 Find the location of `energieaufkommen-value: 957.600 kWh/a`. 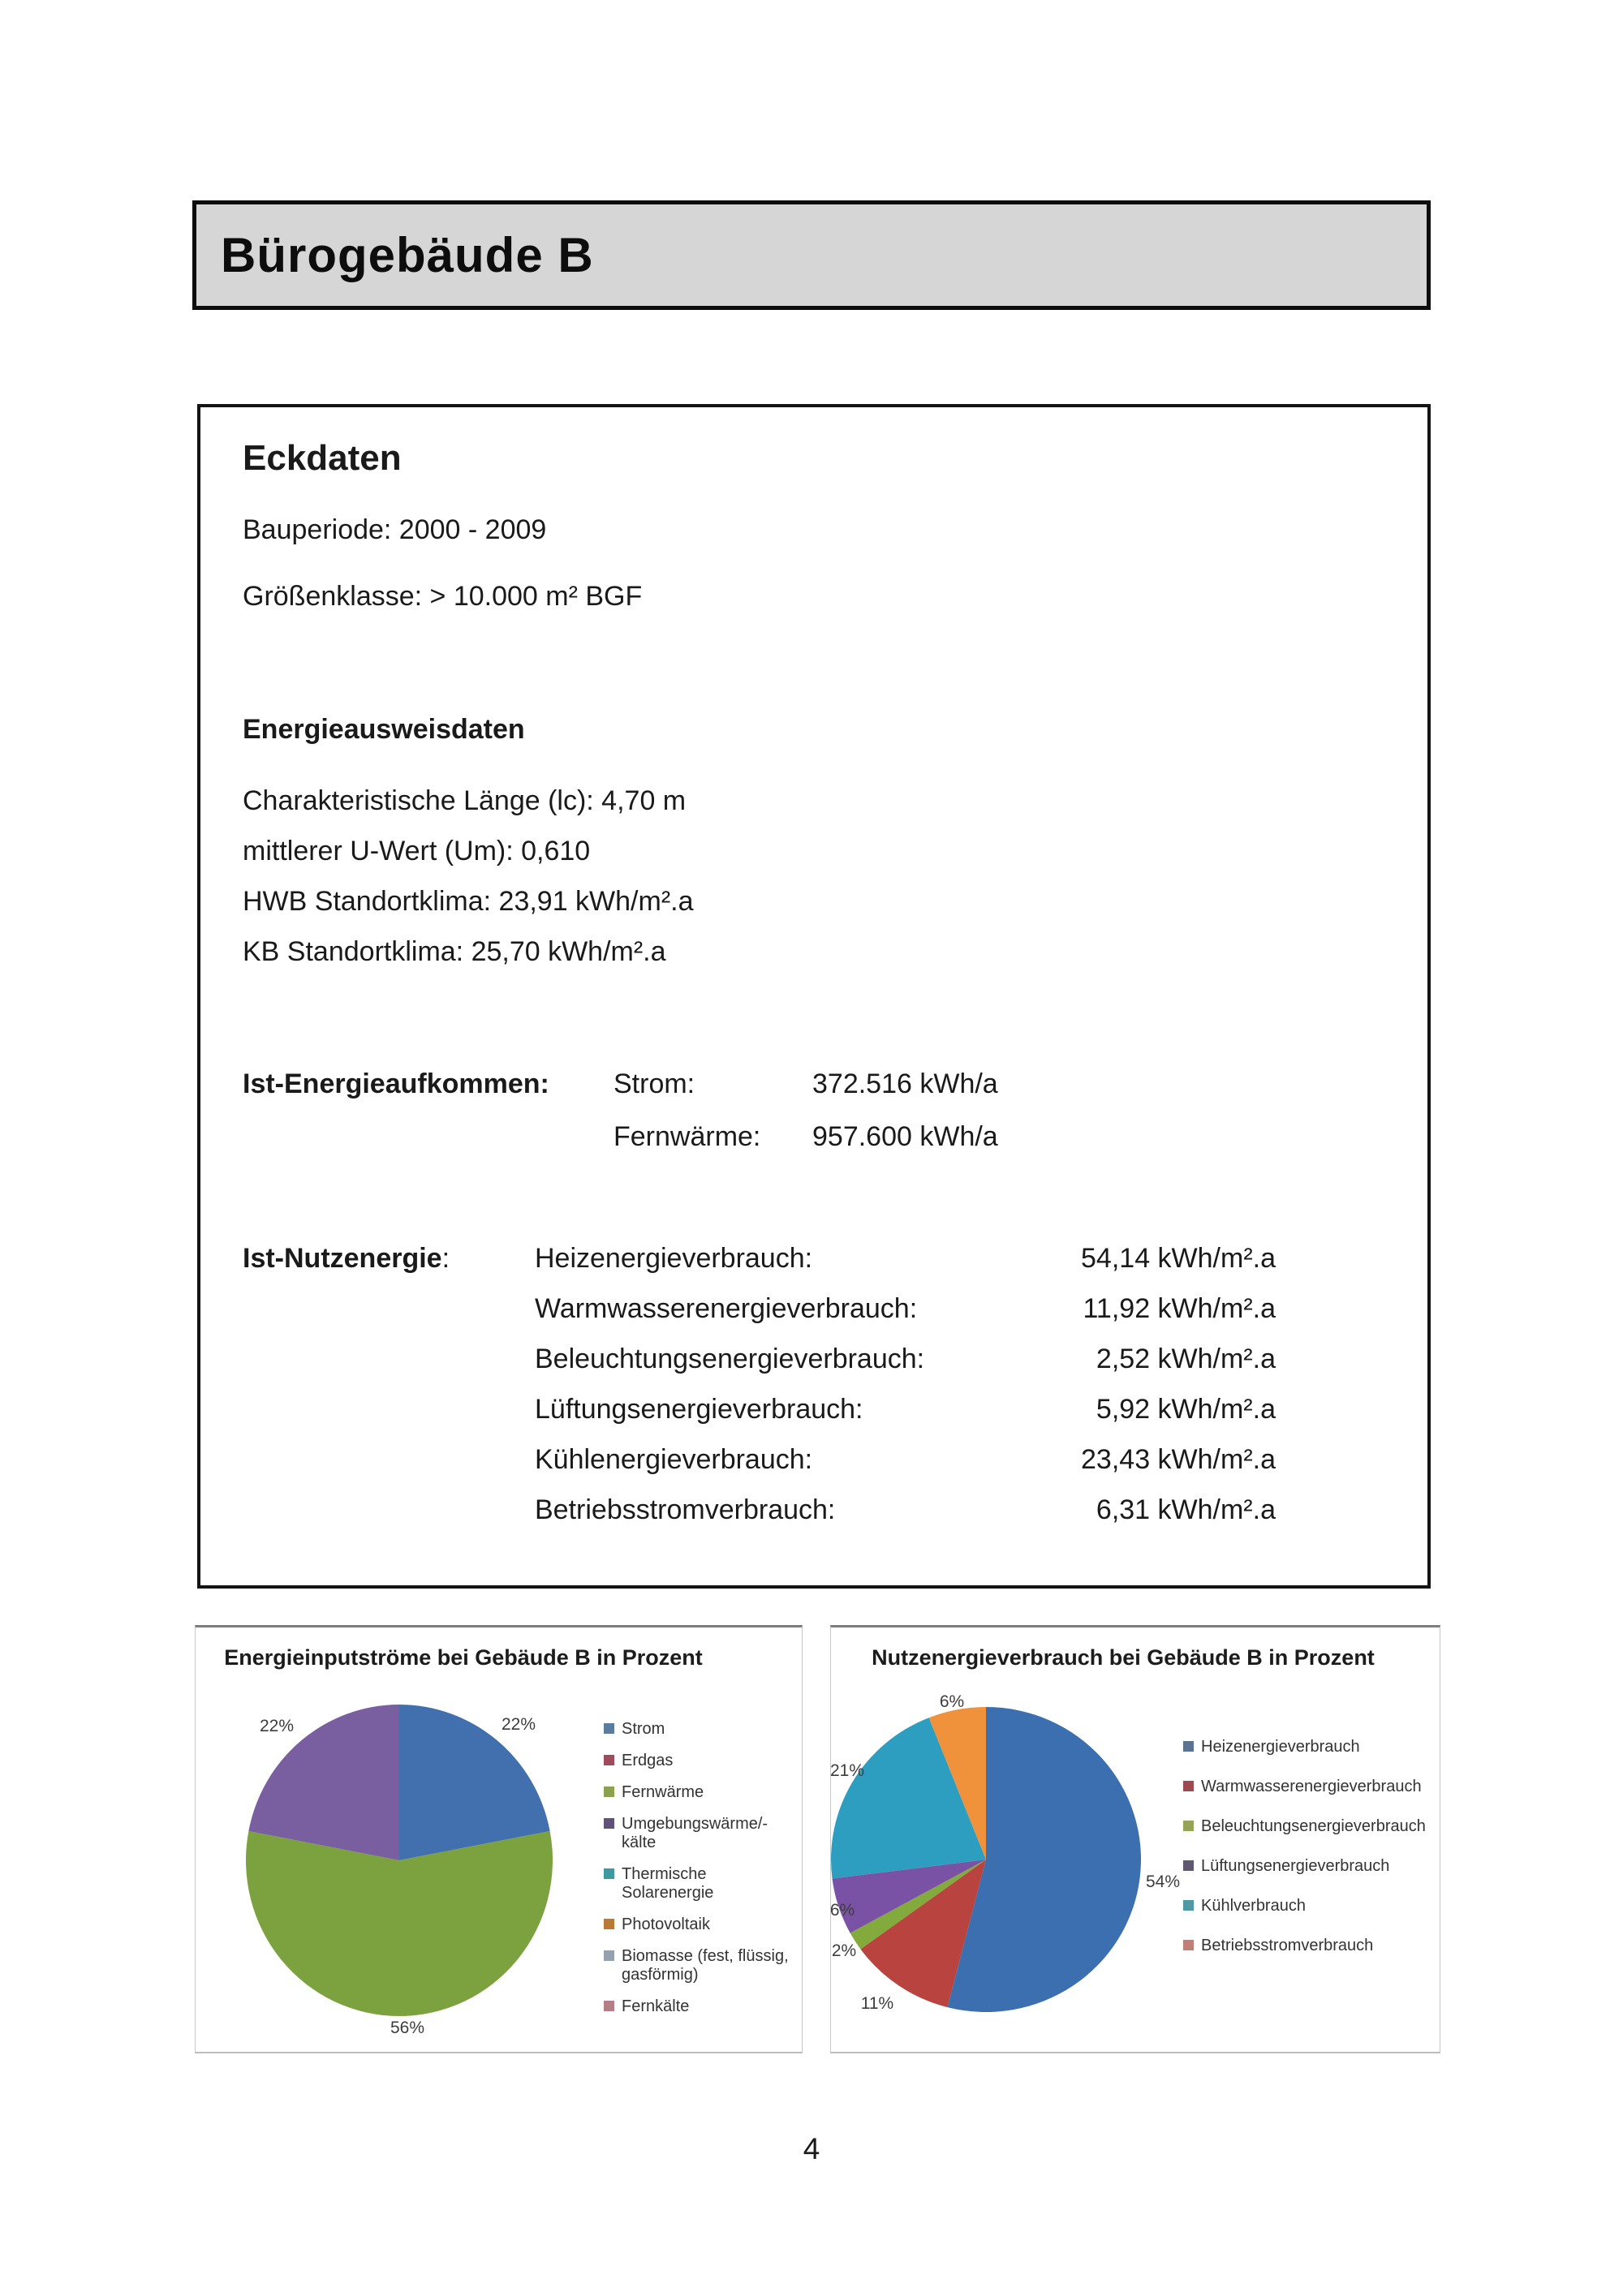

energieaufkommen-value: 957.600 kWh/a is located at coordinates (905, 1136).